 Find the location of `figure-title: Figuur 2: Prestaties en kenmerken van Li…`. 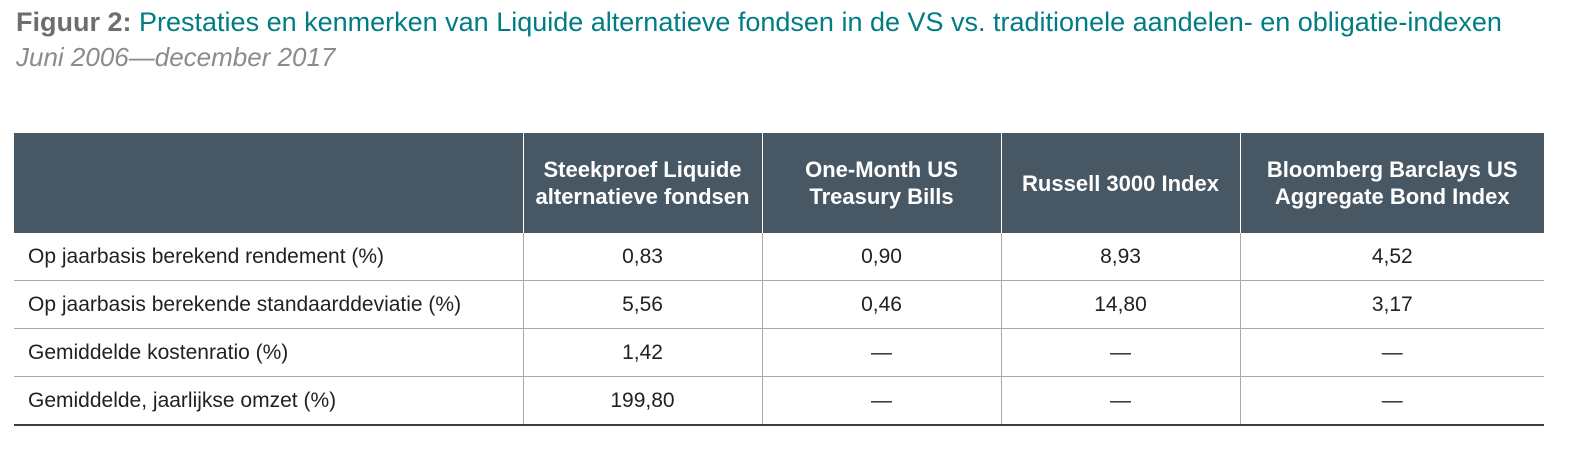

figure-title: Figuur 2: Prestaties en kenmerken van Li… is located at coordinates (786, 22).